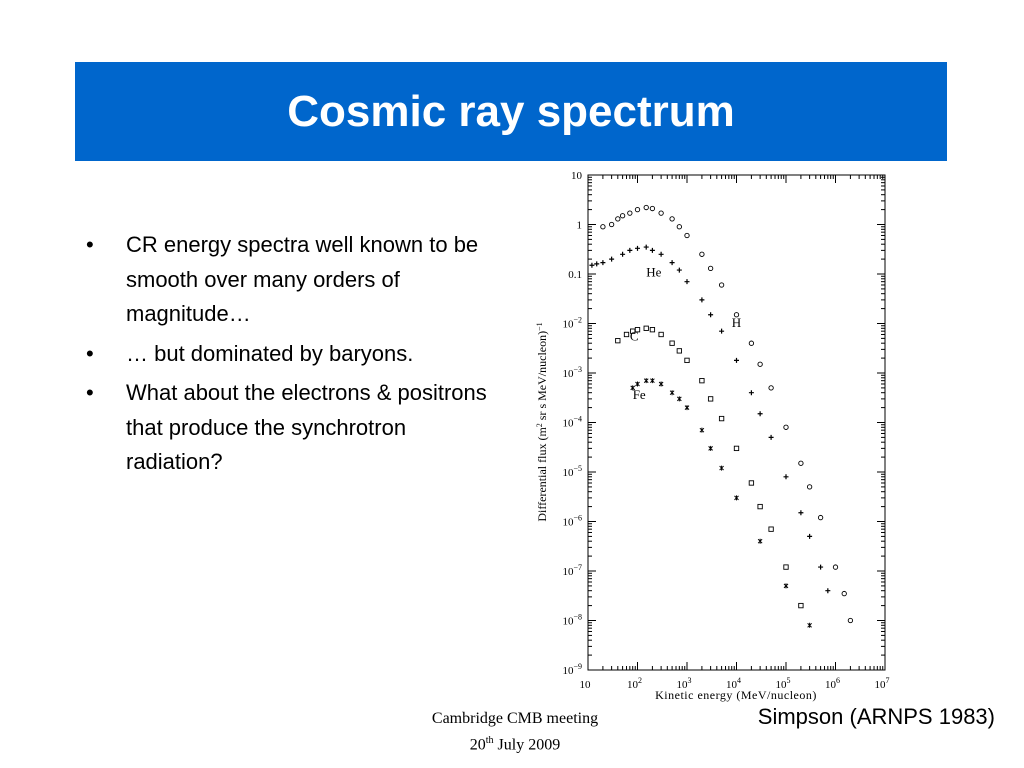  Describe the element at coordinates (634, 336) in the screenshot. I see `series-label-c: C` at that location.